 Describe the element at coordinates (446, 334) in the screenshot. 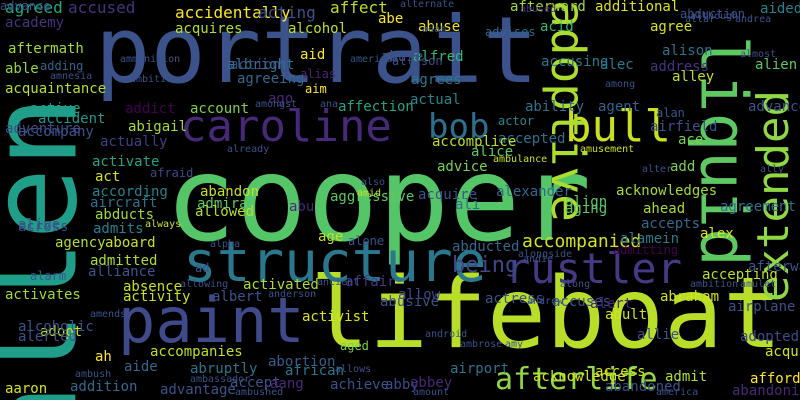

I see `cloud-word: android` at that location.